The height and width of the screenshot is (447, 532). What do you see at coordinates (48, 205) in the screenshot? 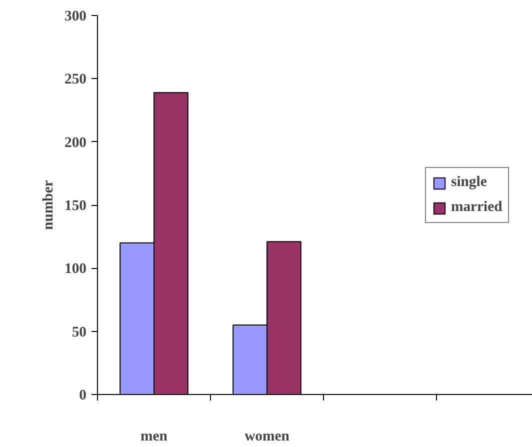
I see `y-axis-title: number` at bounding box center [48, 205].